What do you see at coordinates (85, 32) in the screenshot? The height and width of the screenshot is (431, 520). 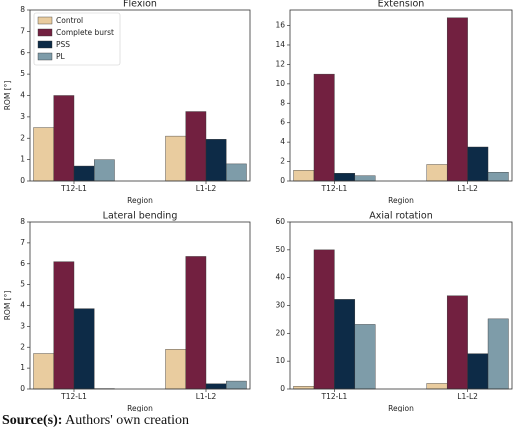 I see `legend-label: Complete burst` at bounding box center [85, 32].